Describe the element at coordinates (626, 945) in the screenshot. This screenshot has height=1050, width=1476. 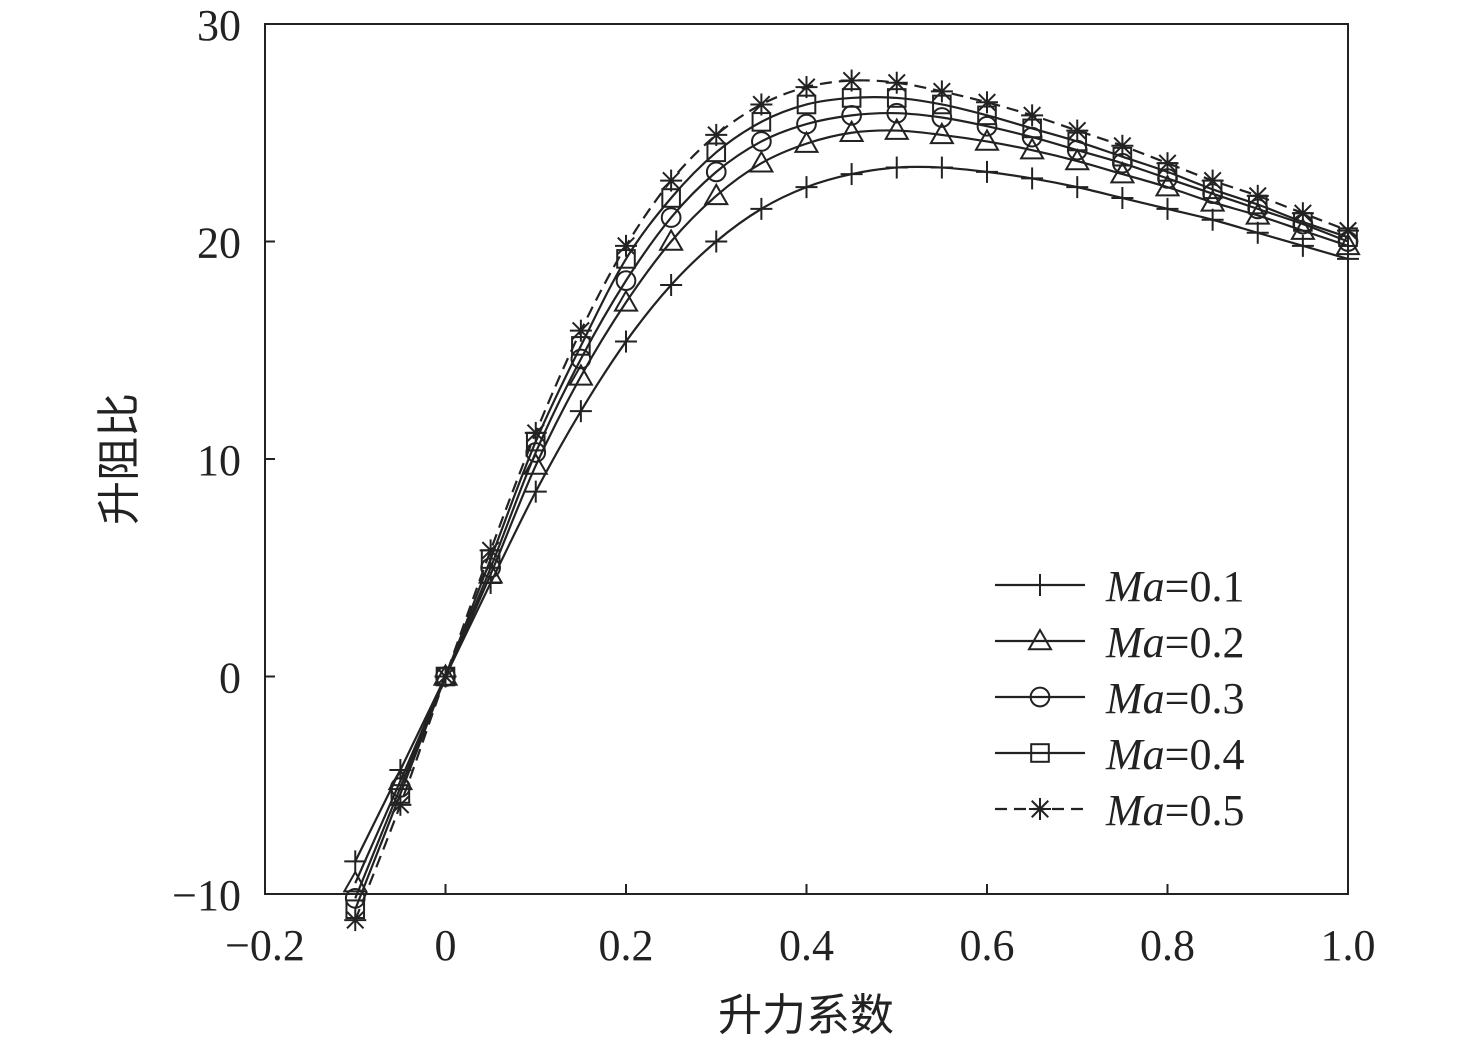
I see `x-tick-label: 0.2` at that location.